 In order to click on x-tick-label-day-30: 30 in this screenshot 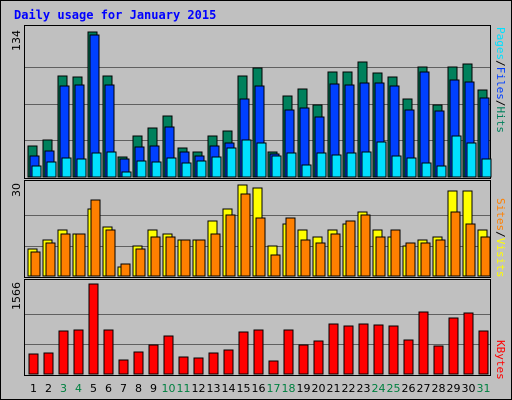, I will do `click(469, 388)`.